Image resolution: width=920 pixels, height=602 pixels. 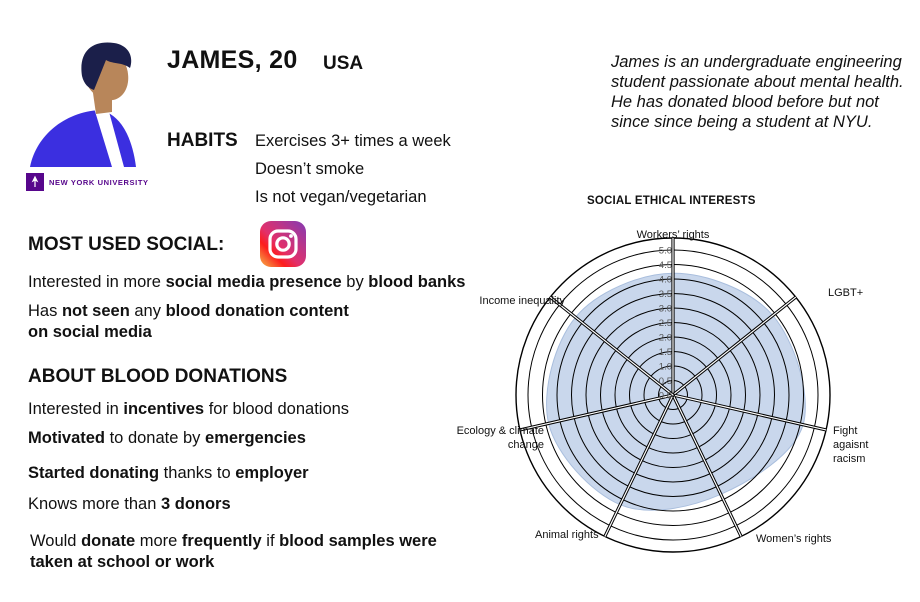 I want to click on habit-item: Is not vegan/vegetarian, so click(x=341, y=197).